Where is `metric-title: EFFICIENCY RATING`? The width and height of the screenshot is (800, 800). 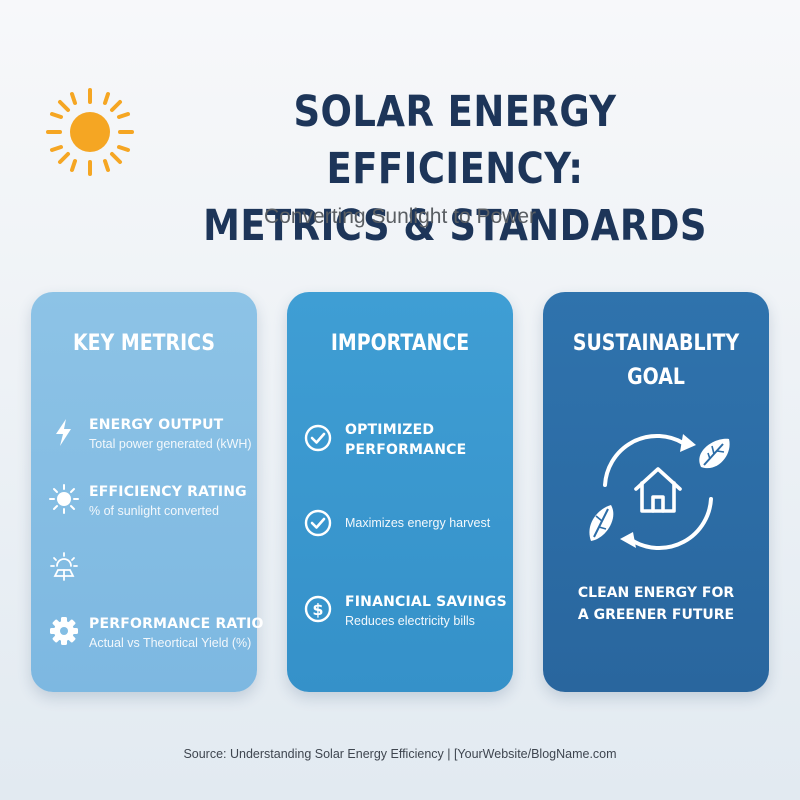
metric-title: EFFICIENCY RATING is located at coordinates (168, 492).